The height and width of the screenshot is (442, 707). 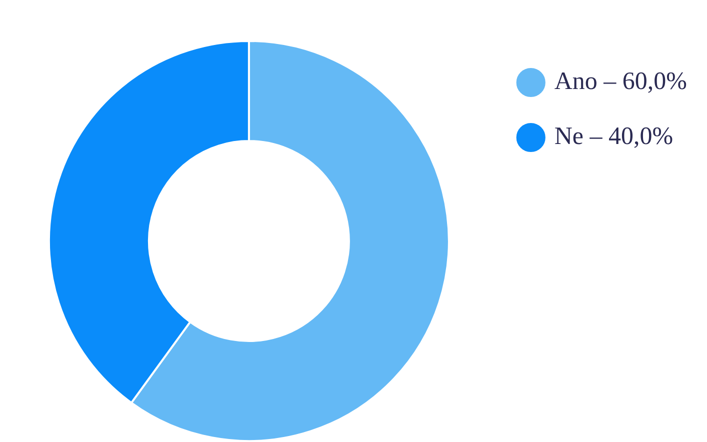 I want to click on legend-label: Ne – 40,0%, so click(x=614, y=136).